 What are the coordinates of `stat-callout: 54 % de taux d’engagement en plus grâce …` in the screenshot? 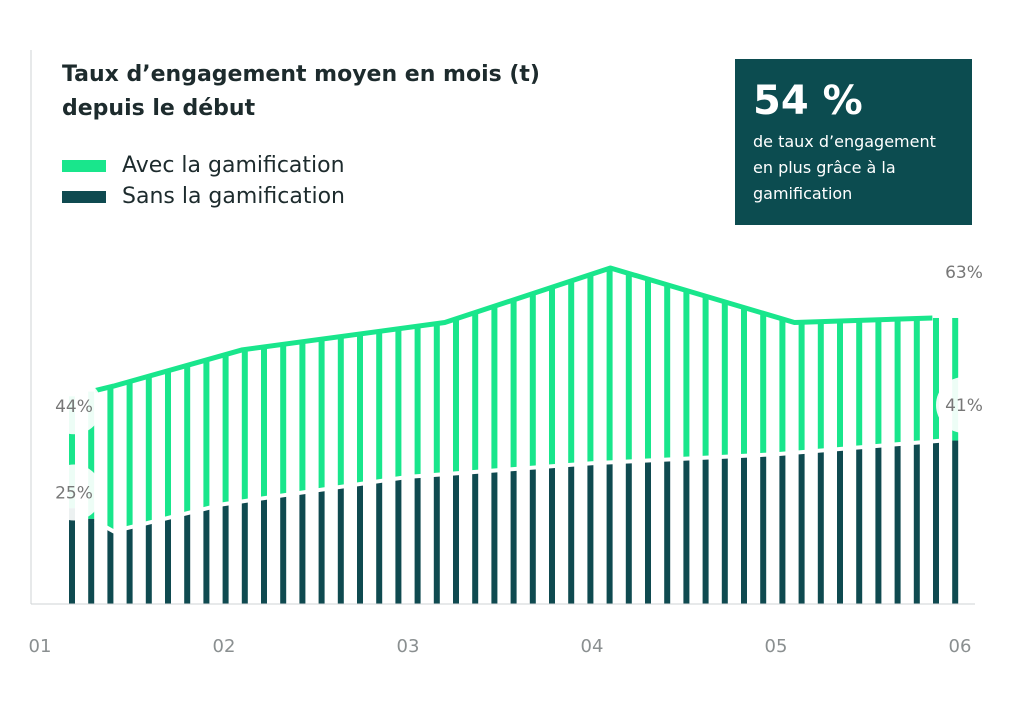 It's located at (853, 142).